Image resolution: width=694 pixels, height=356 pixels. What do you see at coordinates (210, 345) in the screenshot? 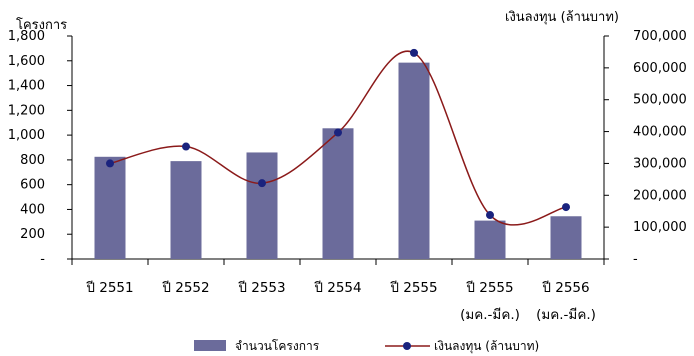
I see `legend-bar-swatch` at bounding box center [210, 345].